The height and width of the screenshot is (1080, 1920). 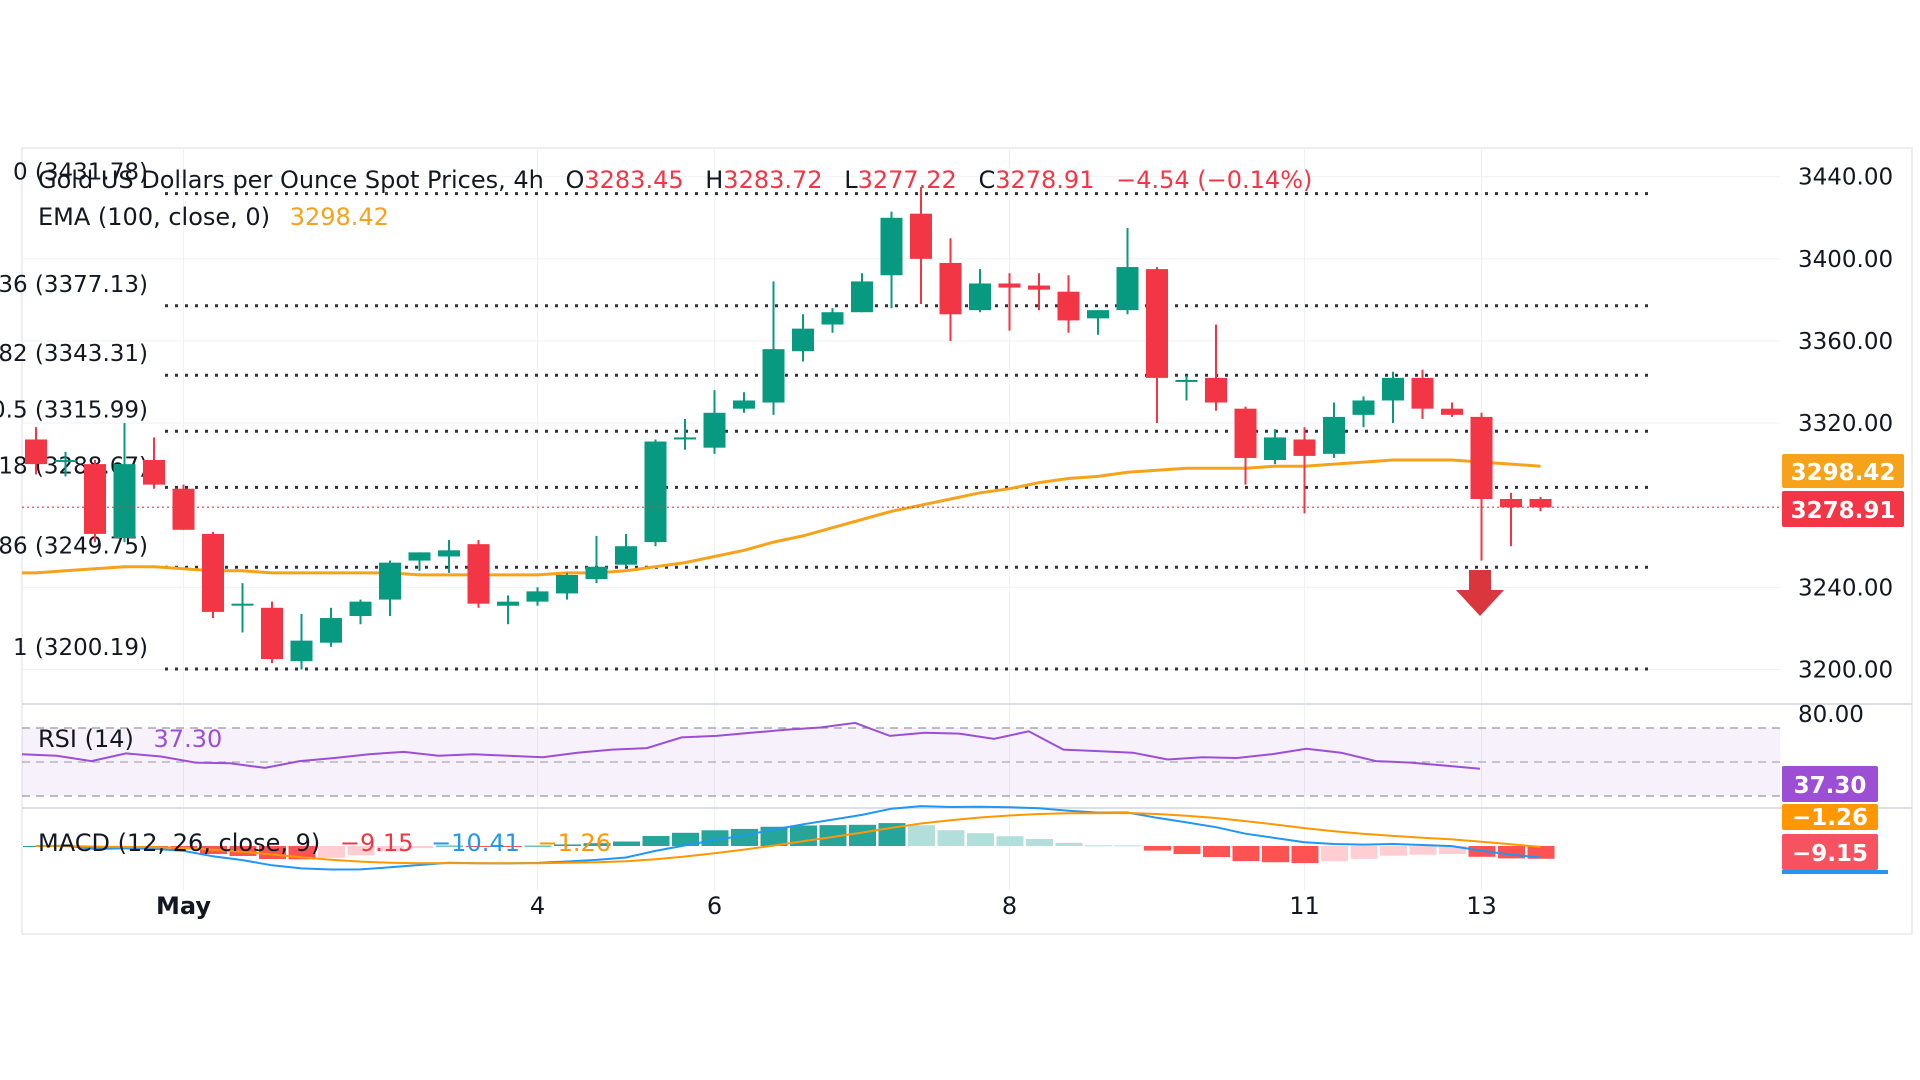 What do you see at coordinates (574, 180) in the screenshot?
I see `open-label: O` at bounding box center [574, 180].